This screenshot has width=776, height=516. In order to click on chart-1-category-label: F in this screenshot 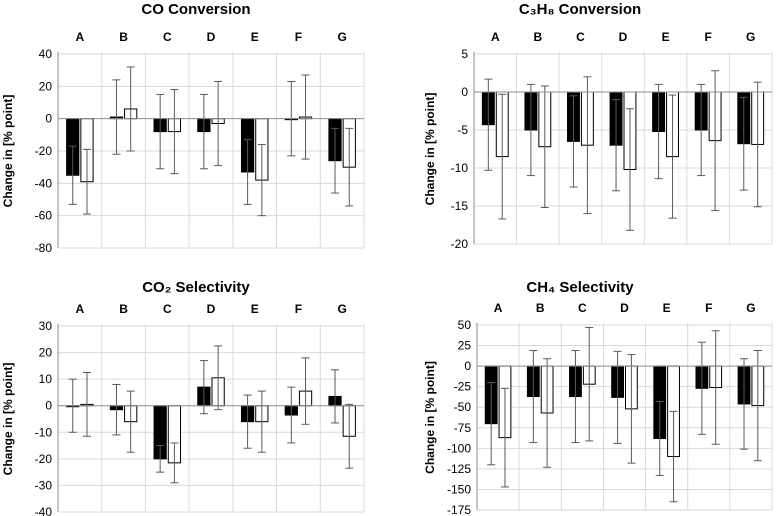, I will do `click(298, 37)`.